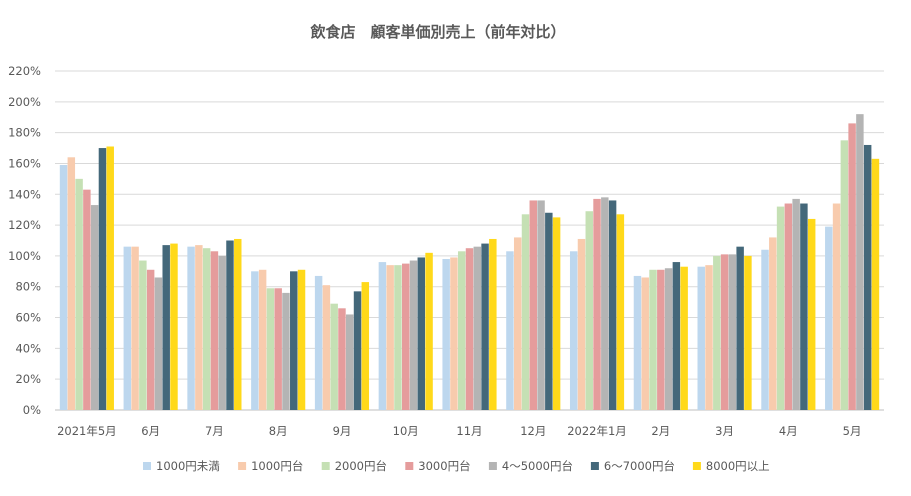 The width and height of the screenshot is (911, 496). What do you see at coordinates (24, 256) in the screenshot?
I see `y-tick-label: 100%` at bounding box center [24, 256].